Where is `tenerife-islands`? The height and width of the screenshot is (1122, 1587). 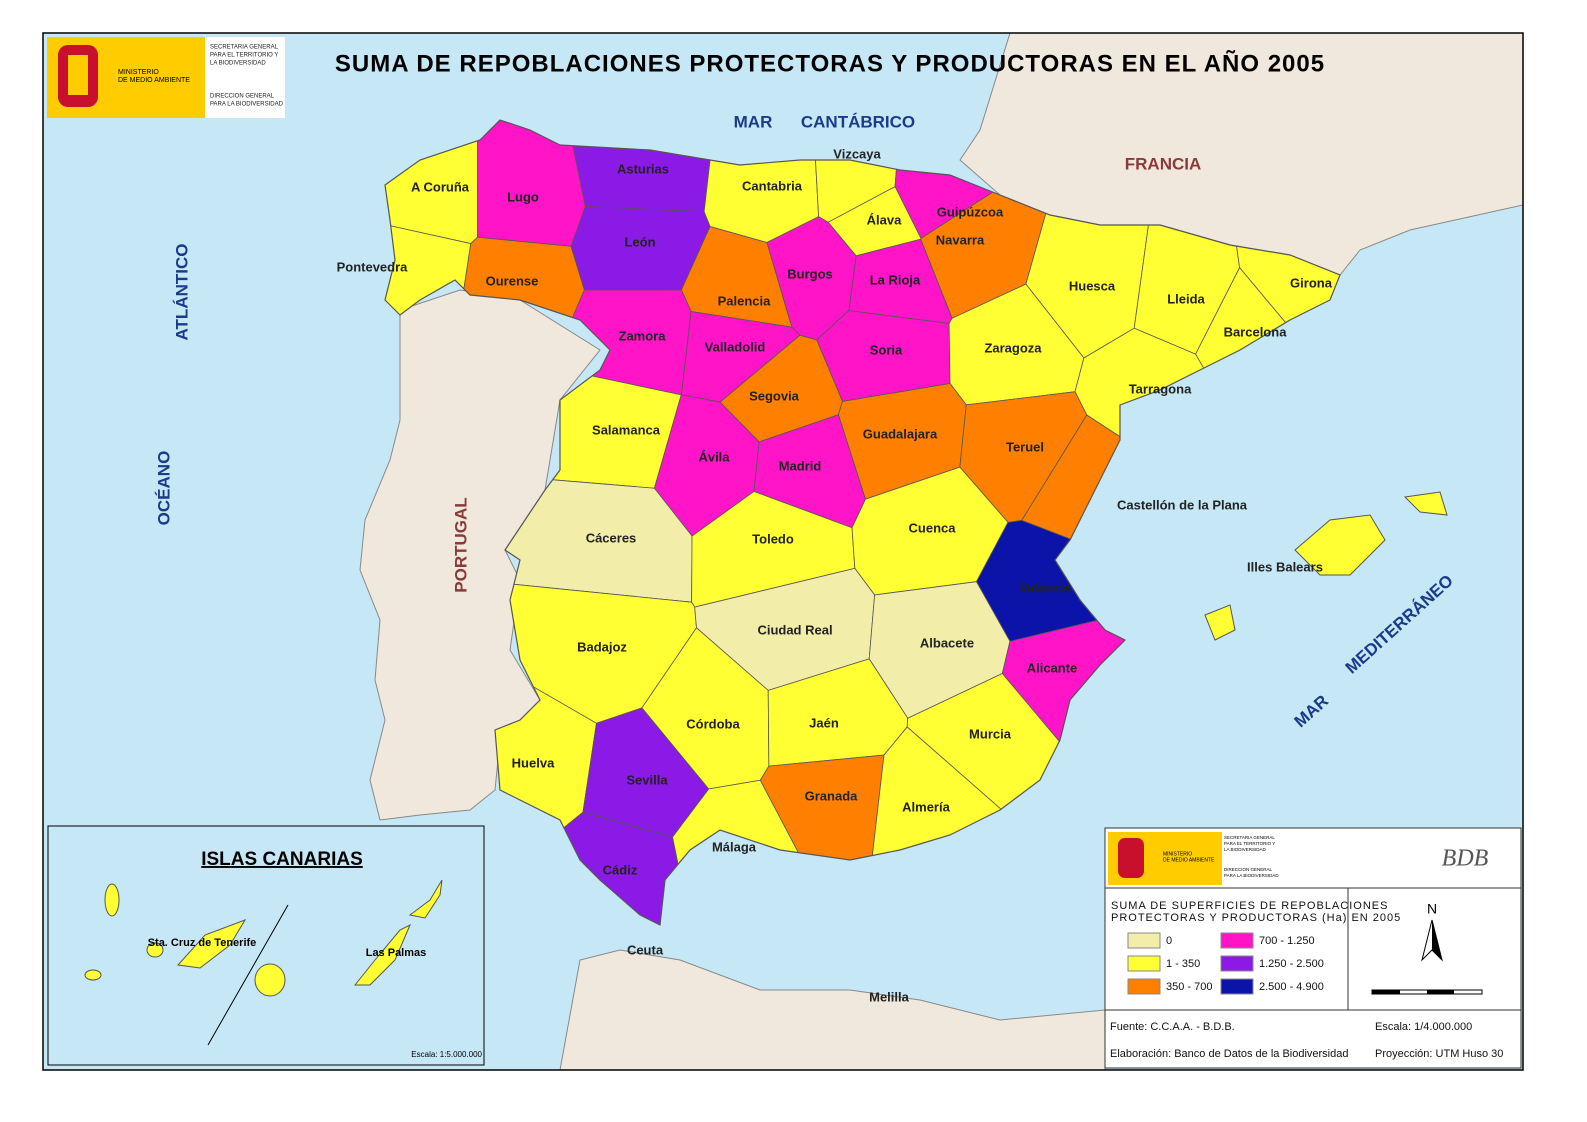
tenerife-islands is located at coordinates (165, 932).